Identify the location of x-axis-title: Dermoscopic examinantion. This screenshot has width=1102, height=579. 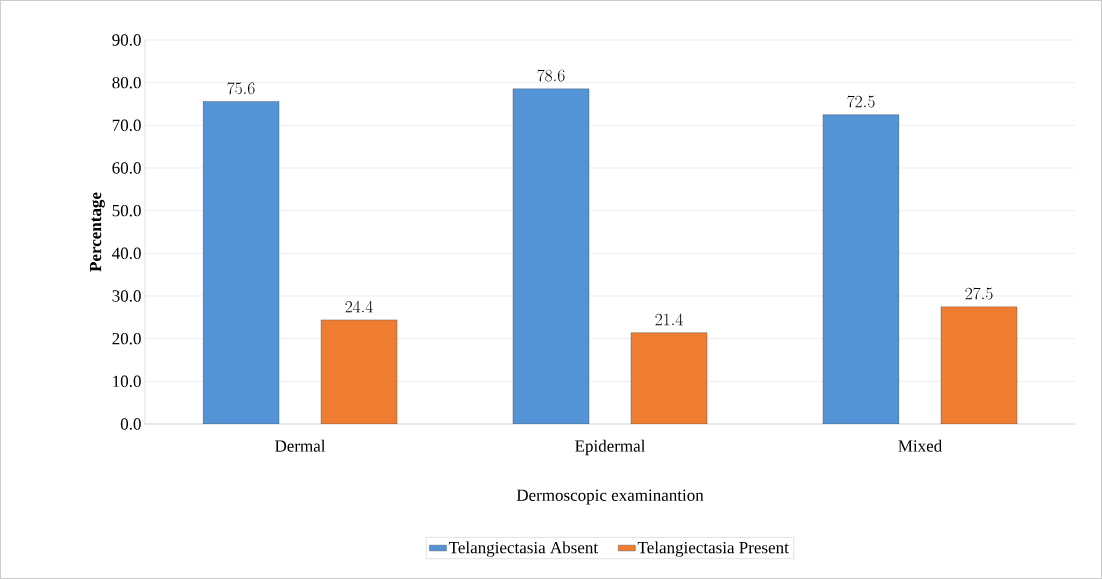
(610, 497).